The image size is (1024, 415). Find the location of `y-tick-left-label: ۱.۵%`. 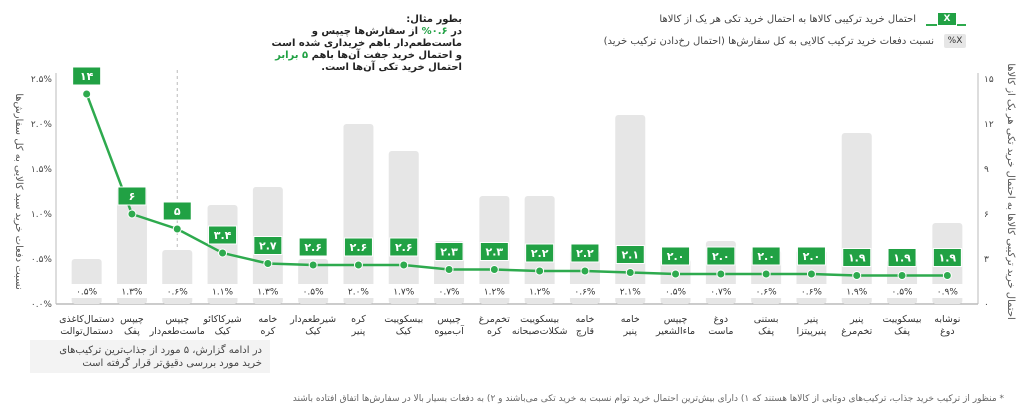

y-tick-left-label: ۱.۵% is located at coordinates (42, 170).